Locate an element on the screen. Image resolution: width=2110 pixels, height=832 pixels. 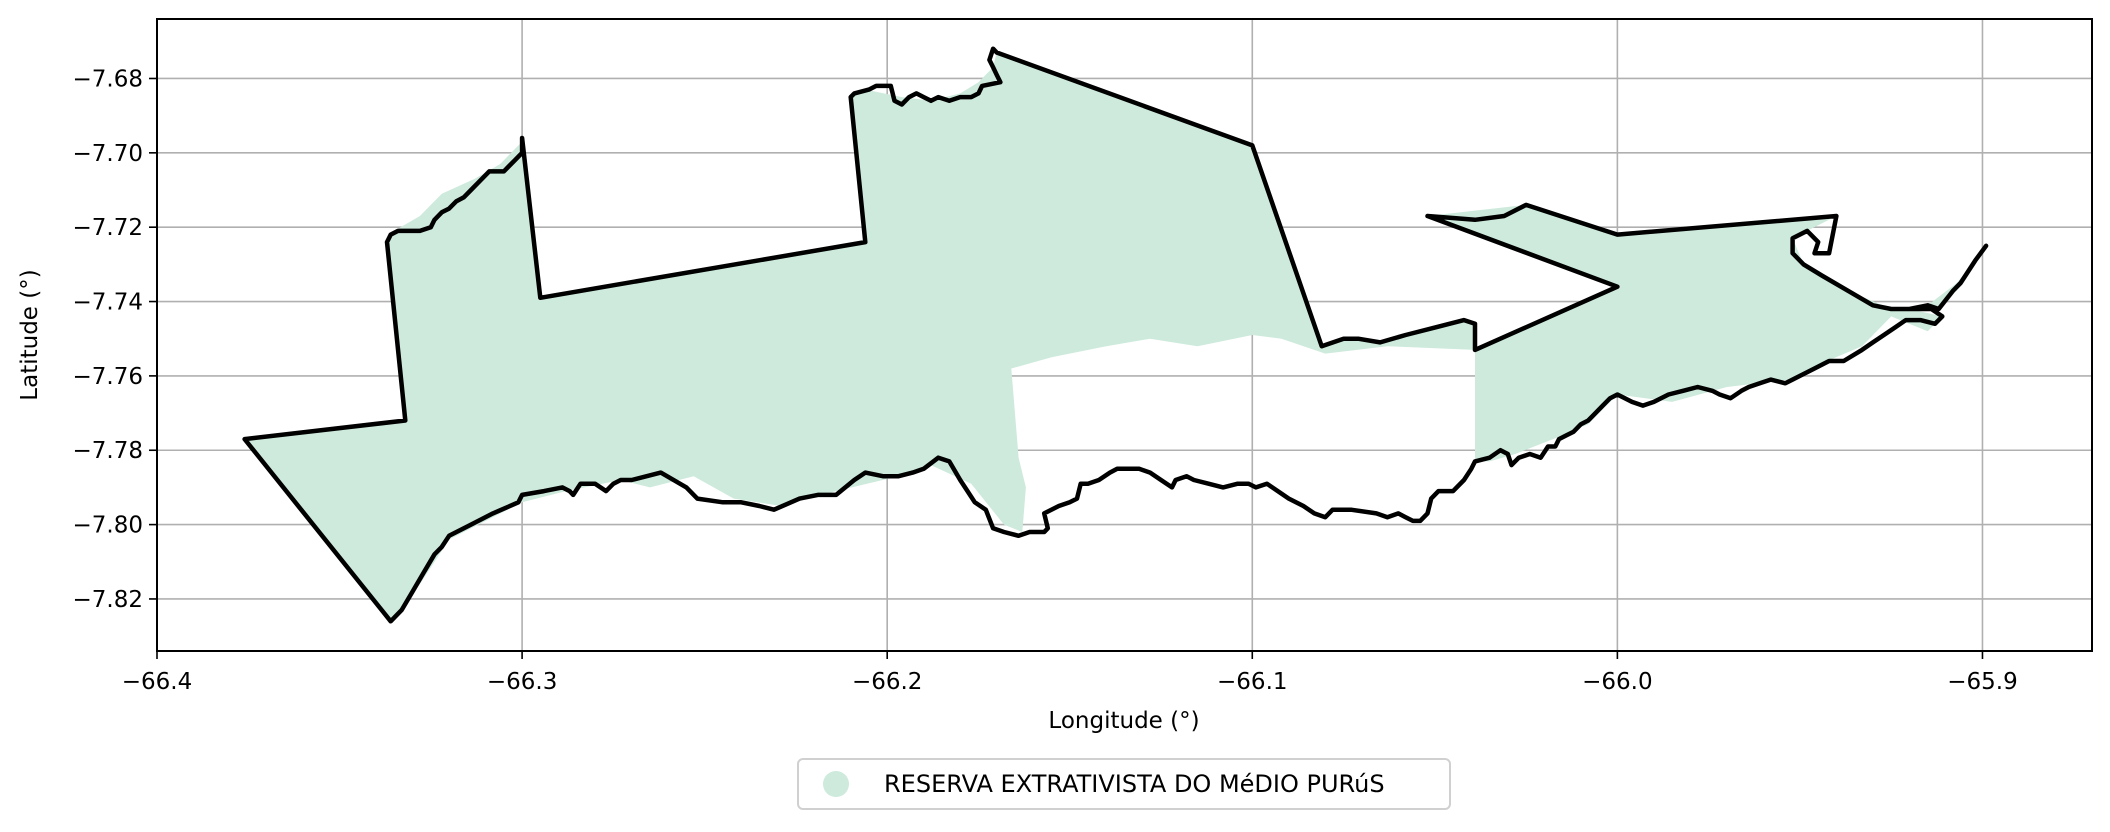
y-tick-label: −7.82 is located at coordinates (108, 600).